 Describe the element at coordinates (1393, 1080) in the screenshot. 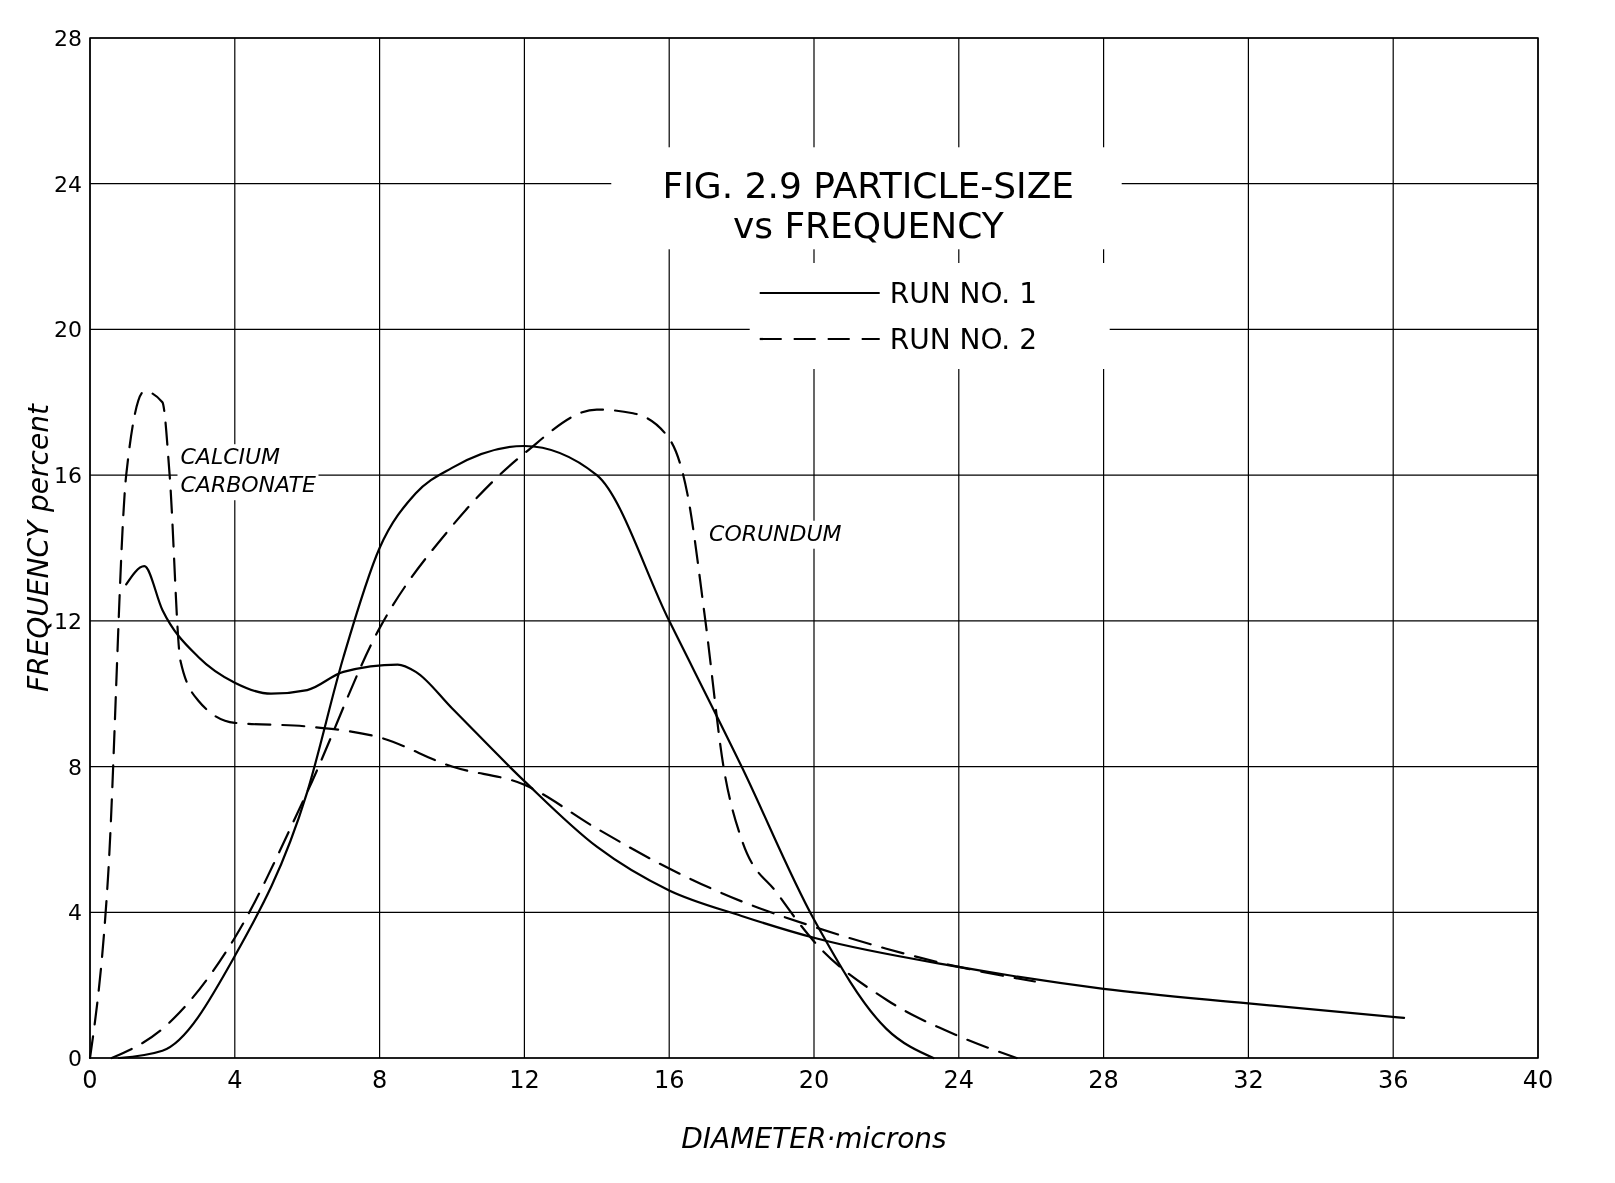

I see `x-tick-label: 36` at that location.